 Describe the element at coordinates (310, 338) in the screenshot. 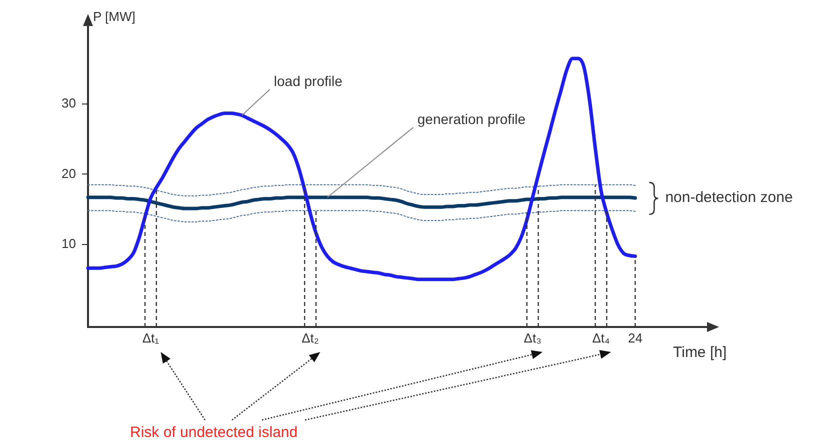

I see `x-tick-label: Δt₂` at that location.